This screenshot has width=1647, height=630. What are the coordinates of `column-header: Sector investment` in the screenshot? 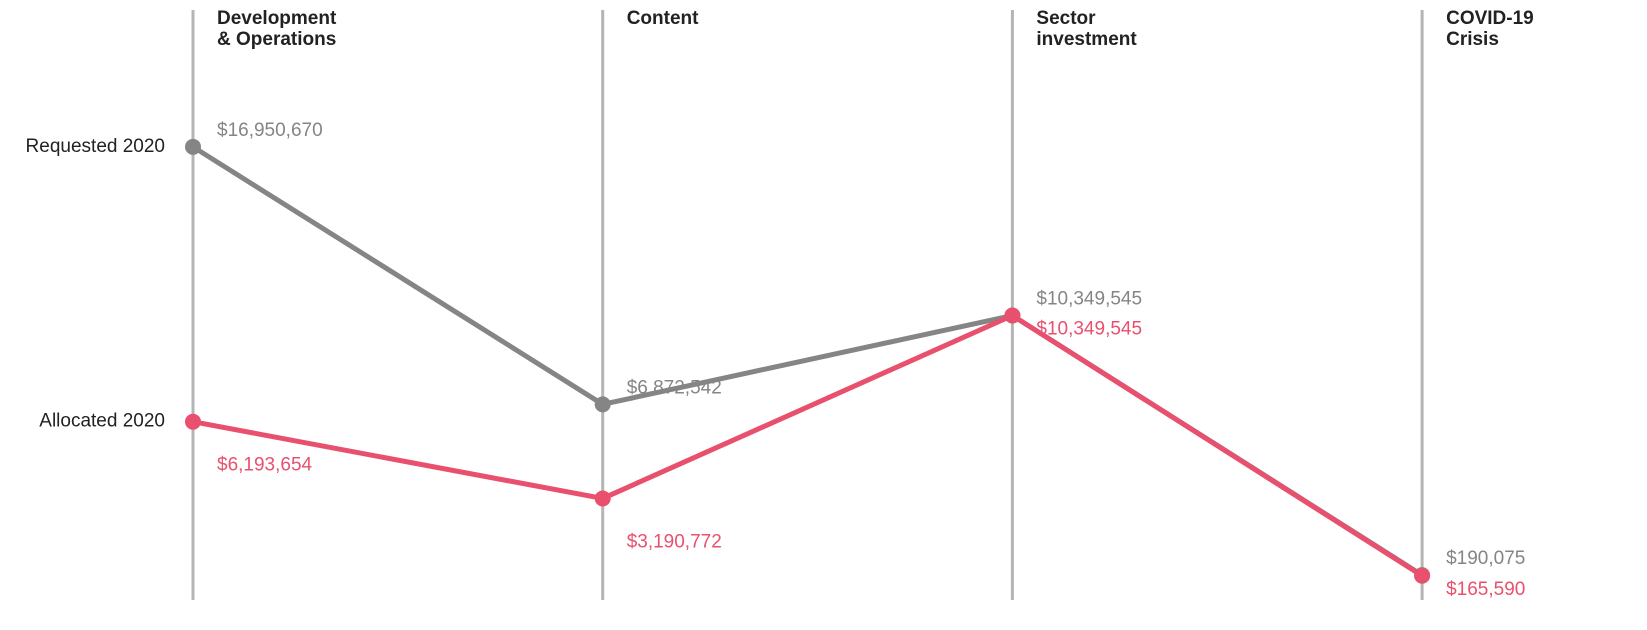 It's located at (1086, 29).